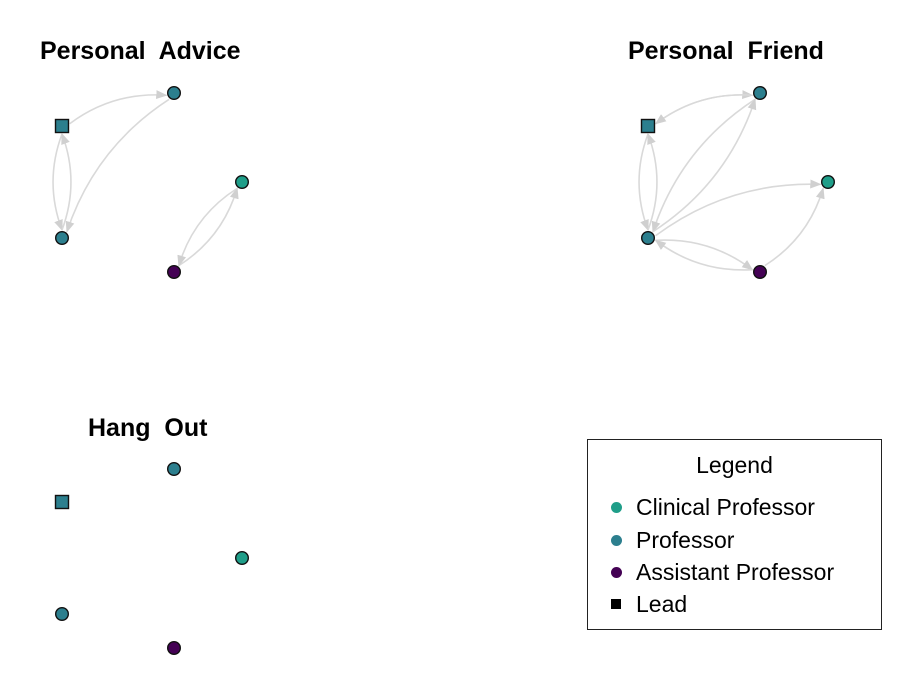  I want to click on panel-title-hang-out: Hang Out, so click(148, 428).